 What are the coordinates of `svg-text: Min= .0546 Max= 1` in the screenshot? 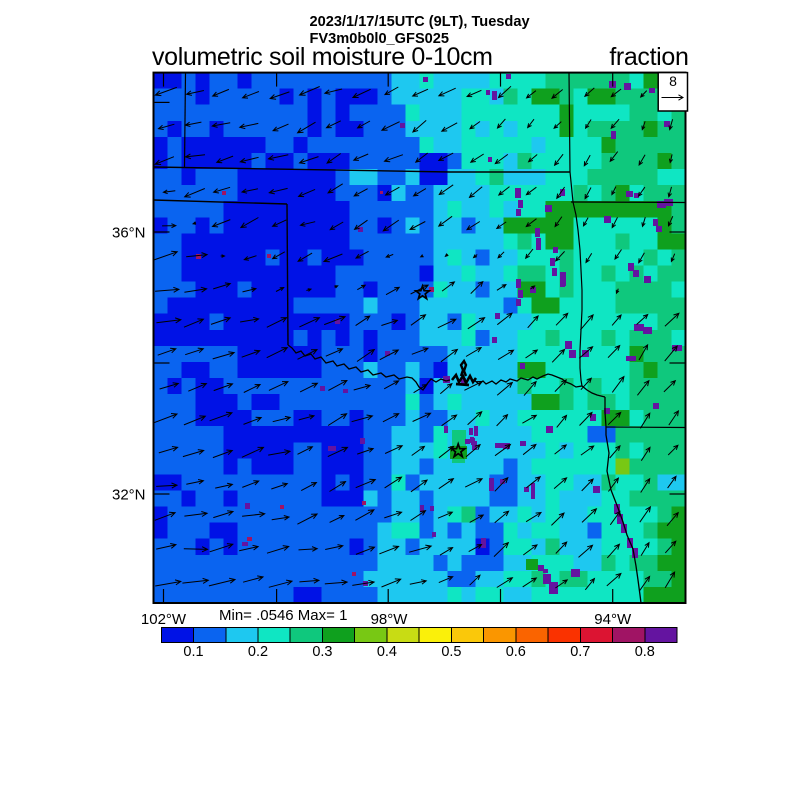 It's located at (283, 615).